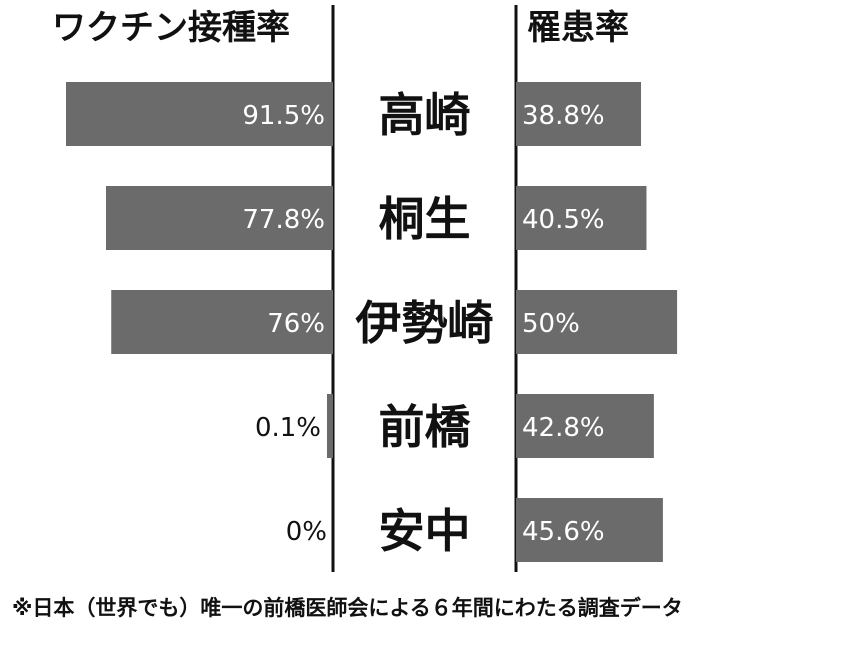  What do you see at coordinates (347, 608) in the screenshot?
I see `footnote: ※日本（世界でも）唯一の前橋医師会による６年間にわたる調査データ` at bounding box center [347, 608].